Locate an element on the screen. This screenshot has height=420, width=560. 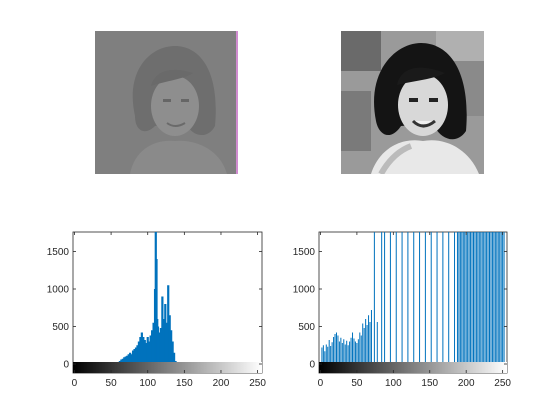
original-image is located at coordinates (166, 102).